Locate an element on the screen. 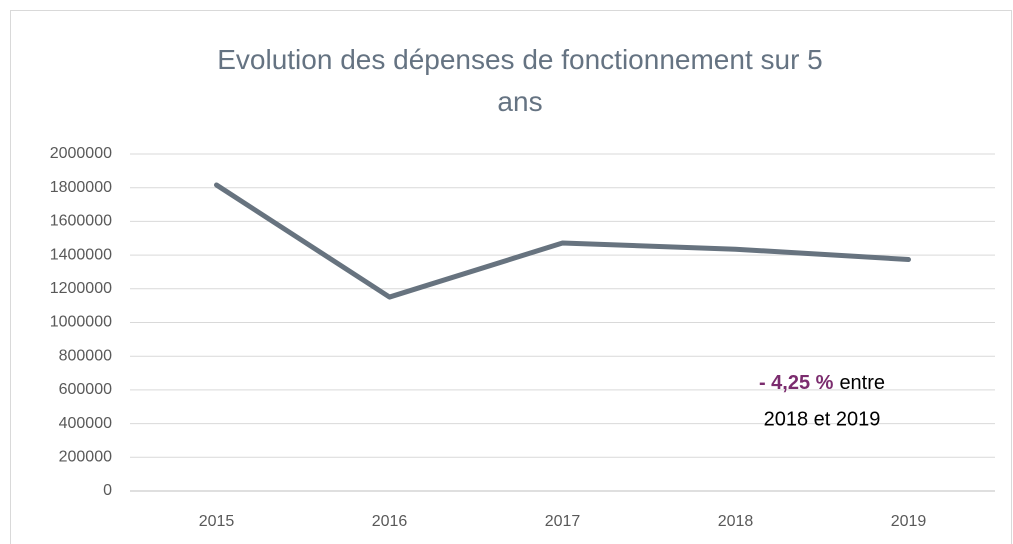 The image size is (1013, 544). annotation: - 4,25 % entre is located at coordinates (822, 383).